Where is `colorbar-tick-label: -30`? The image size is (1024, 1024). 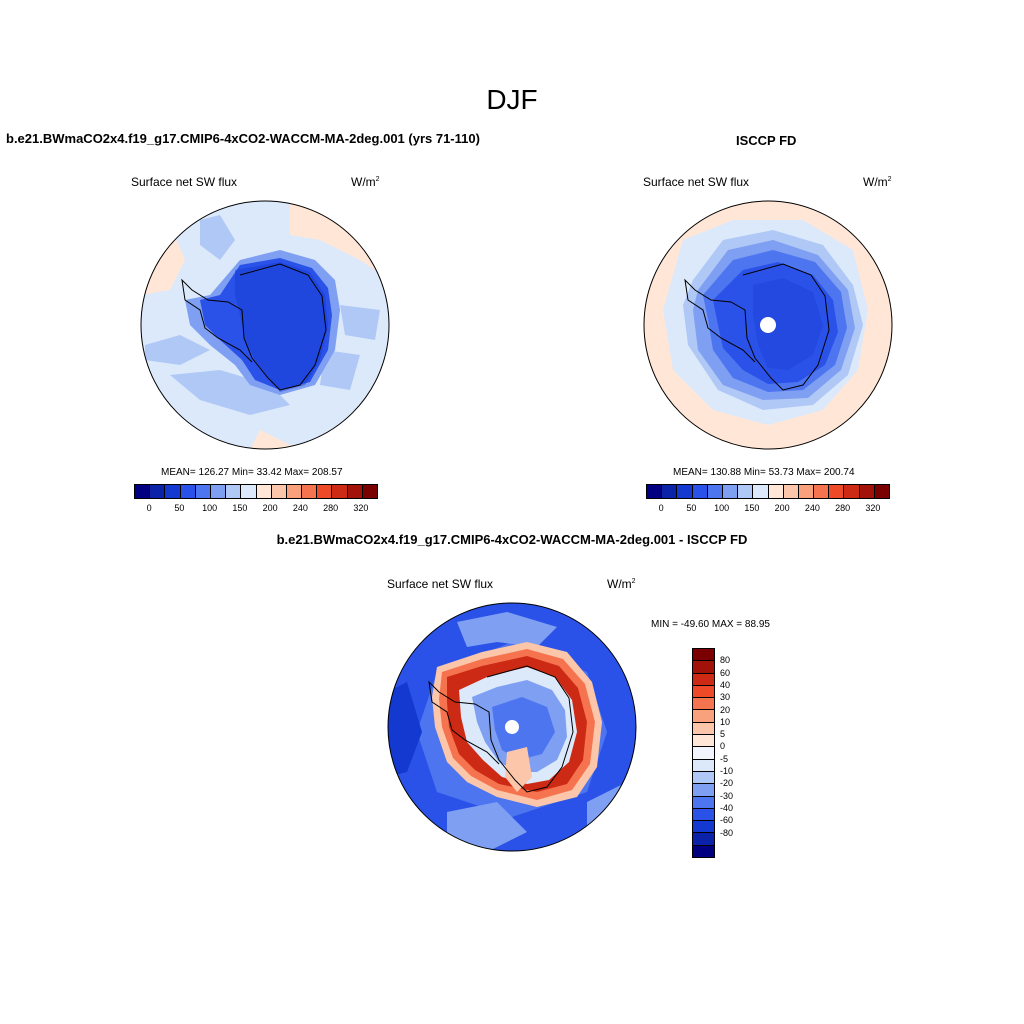
colorbar-tick-label: -30 is located at coordinates (727, 795).